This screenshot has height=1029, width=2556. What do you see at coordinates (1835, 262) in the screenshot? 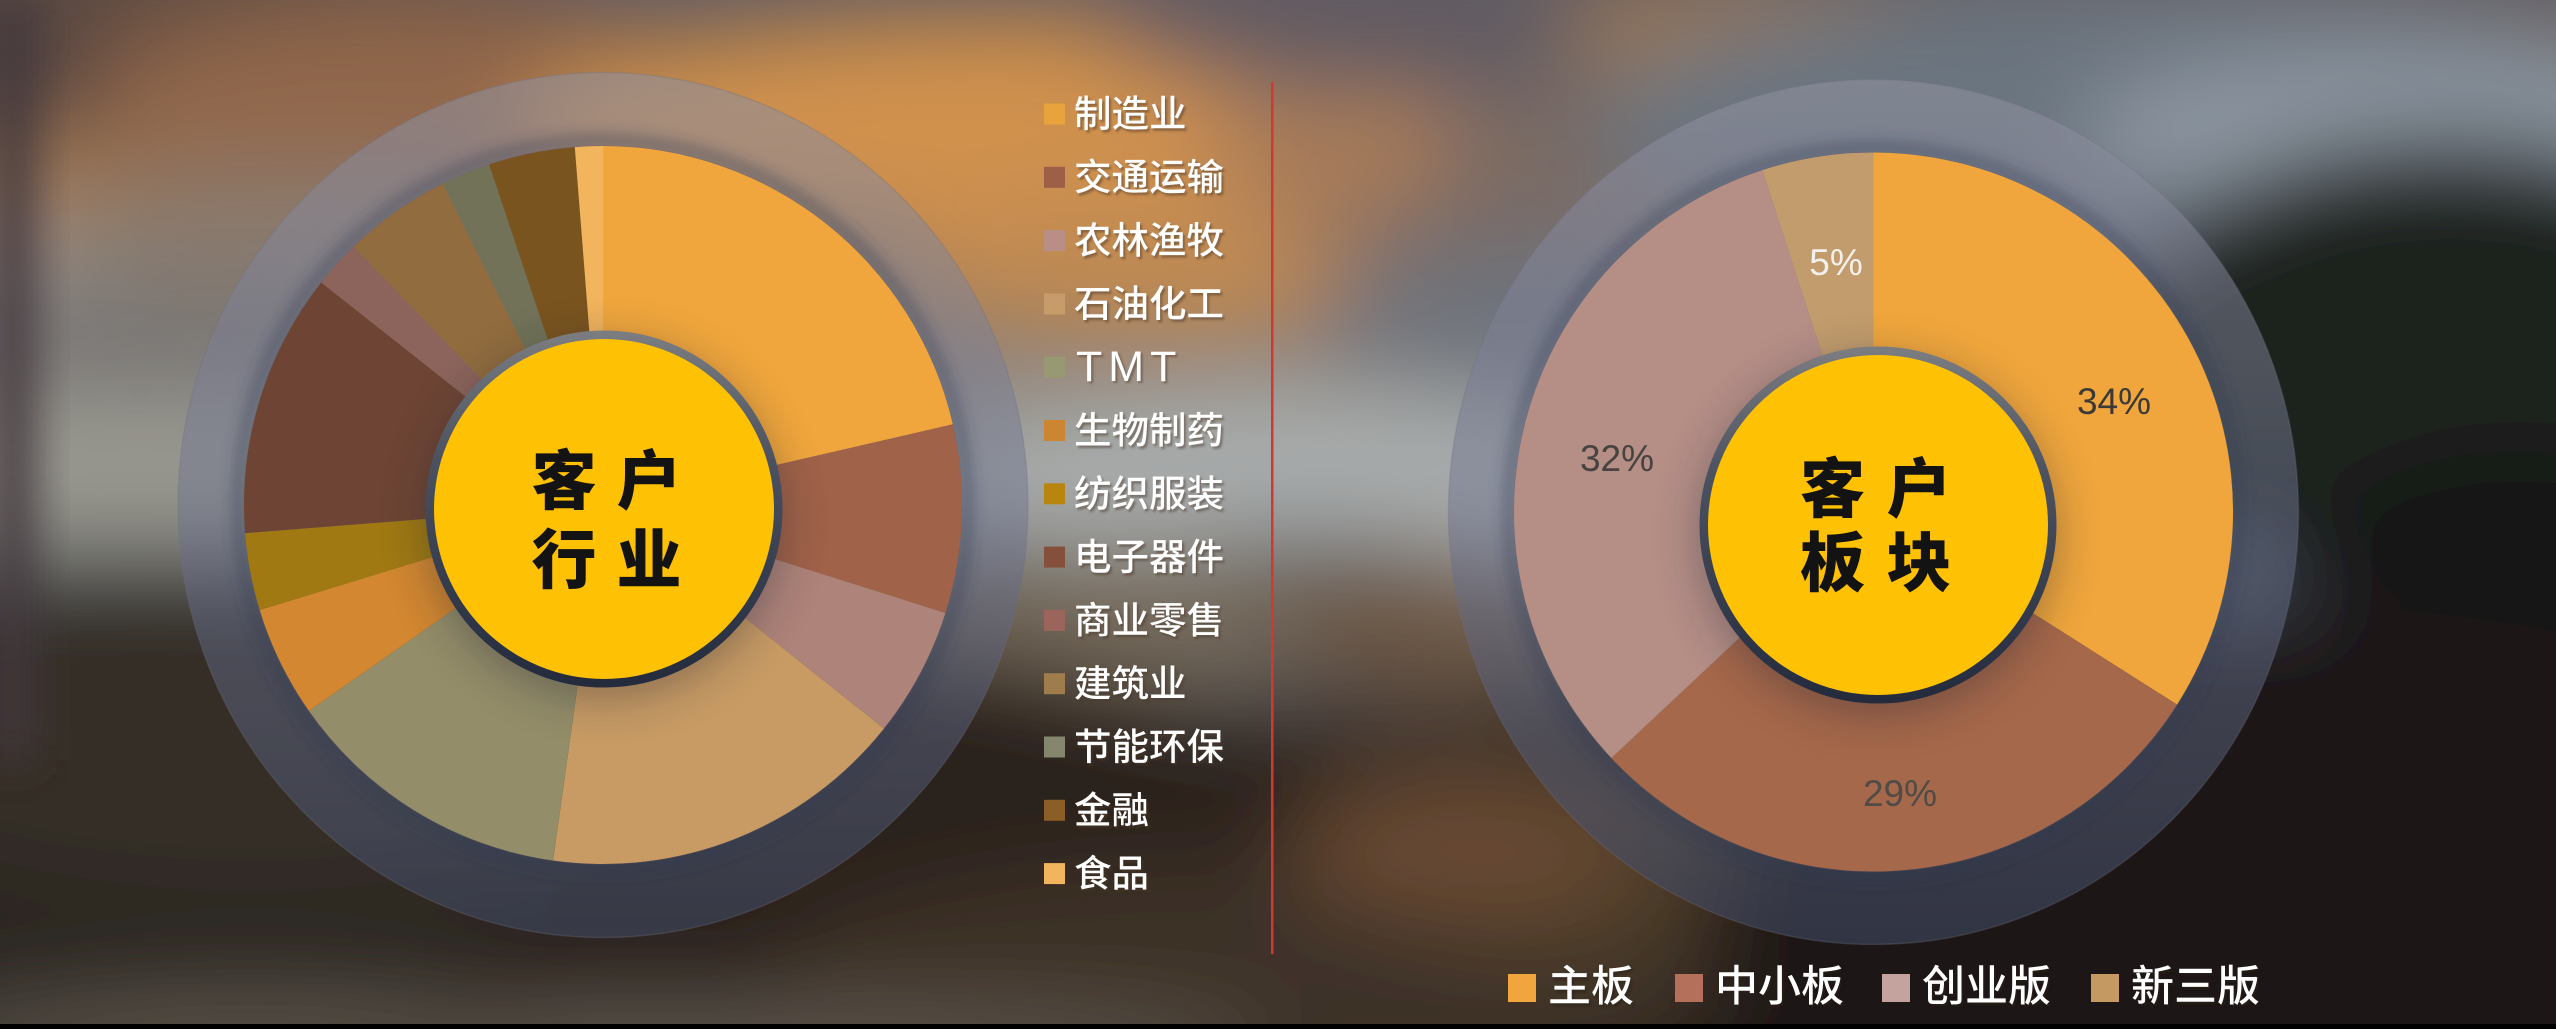
I see `svg-text: 5%` at bounding box center [1835, 262].